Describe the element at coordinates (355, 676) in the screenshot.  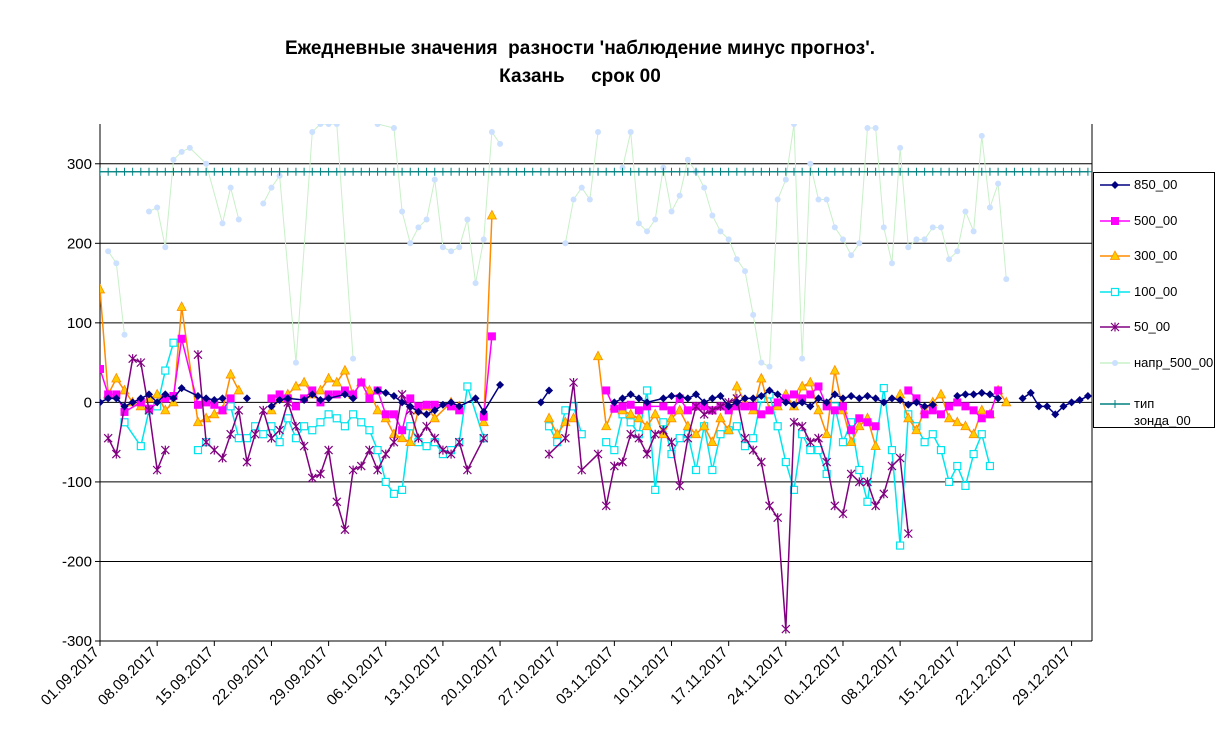
I see `x-tick-label: 06.10.2017` at that location.